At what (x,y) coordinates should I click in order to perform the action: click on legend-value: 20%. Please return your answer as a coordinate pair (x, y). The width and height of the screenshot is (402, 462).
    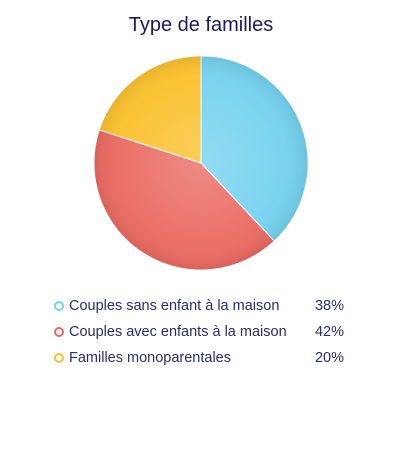
    Looking at the image, I should click on (329, 358).